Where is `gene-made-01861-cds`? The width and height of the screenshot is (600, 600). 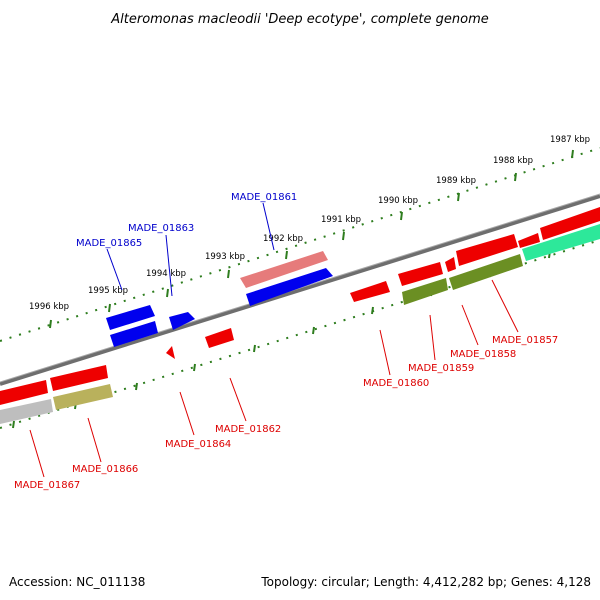 gene-made-01861-cds is located at coordinates (289, 287).